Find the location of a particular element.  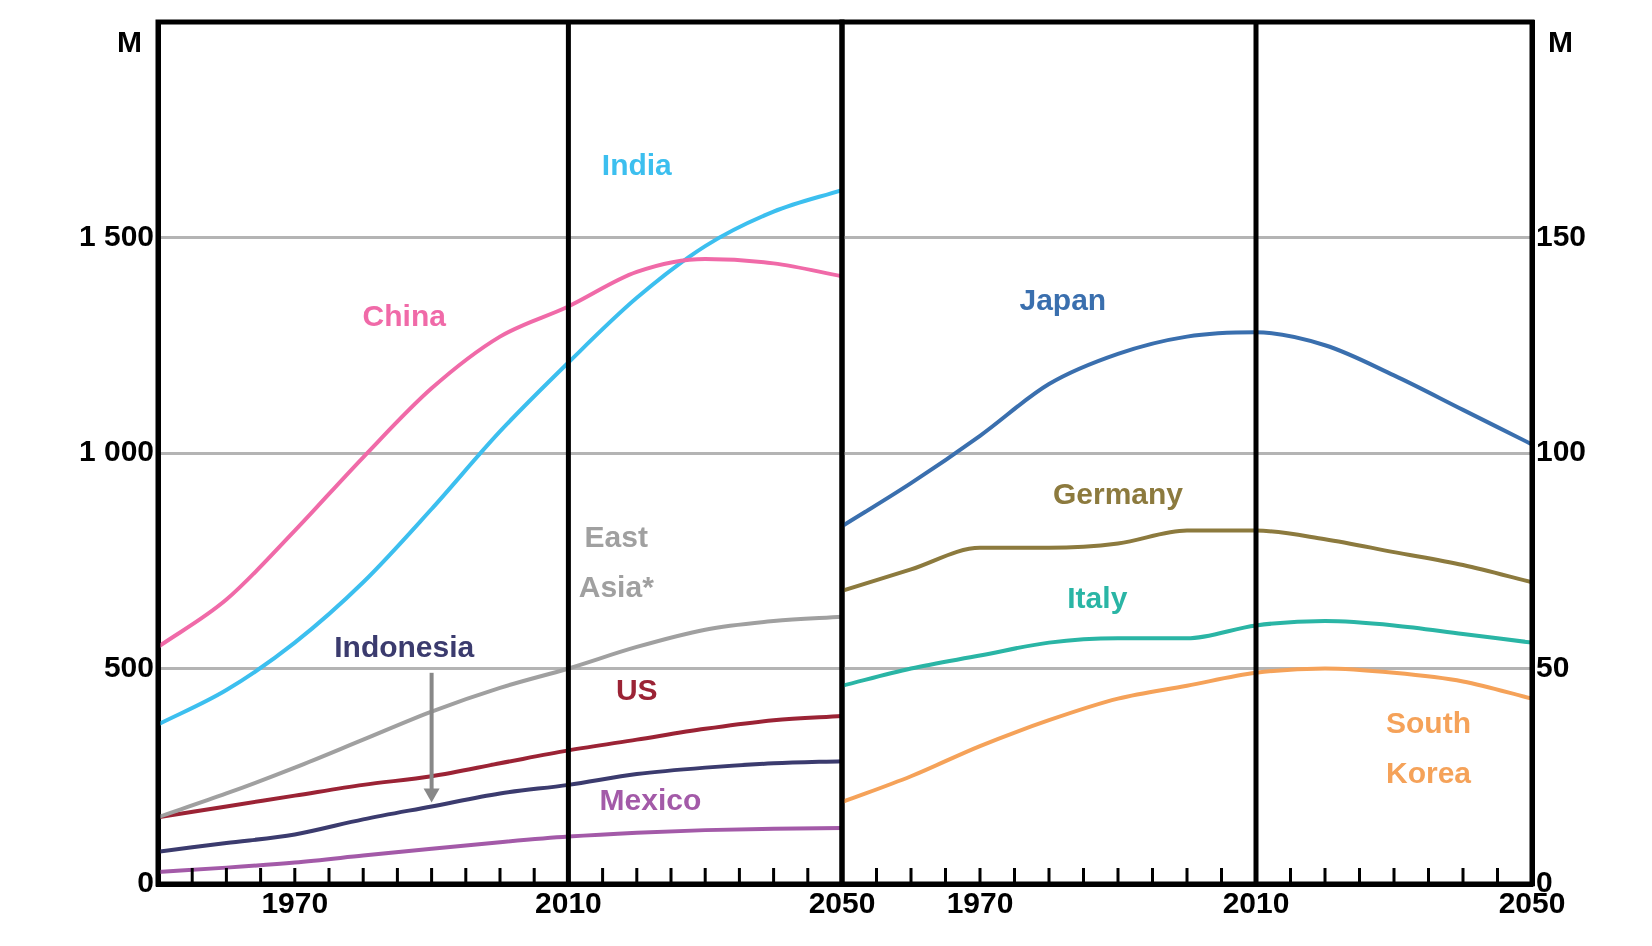

series-label: Mexico is located at coordinates (650, 800).